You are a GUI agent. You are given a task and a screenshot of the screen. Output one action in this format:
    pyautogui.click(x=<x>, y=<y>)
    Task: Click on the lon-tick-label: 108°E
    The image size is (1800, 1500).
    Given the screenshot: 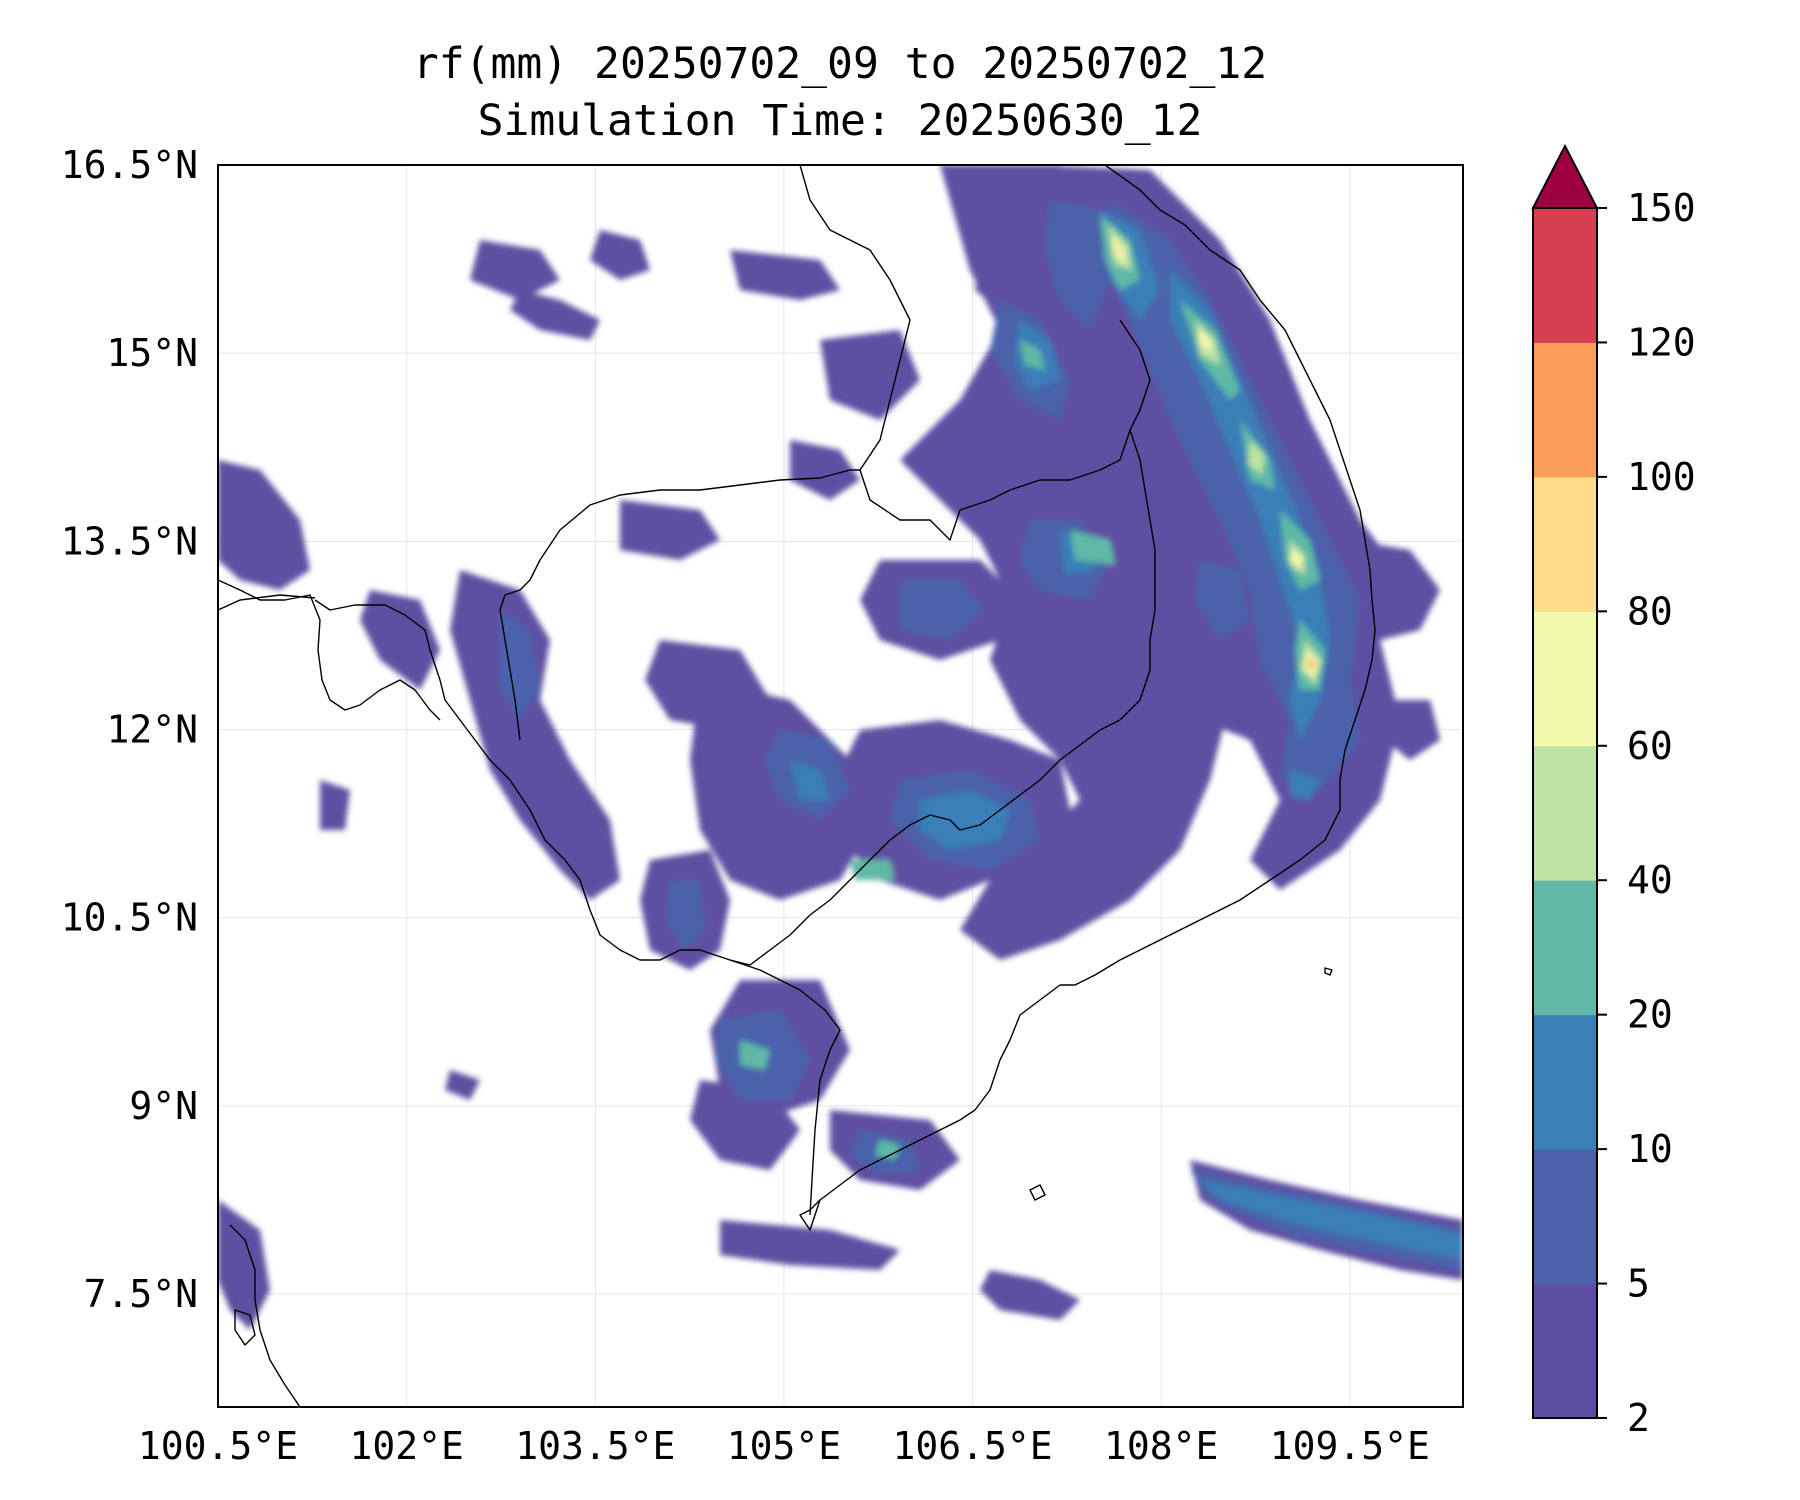 What is the action you would take?
    pyautogui.click(x=1161, y=1446)
    